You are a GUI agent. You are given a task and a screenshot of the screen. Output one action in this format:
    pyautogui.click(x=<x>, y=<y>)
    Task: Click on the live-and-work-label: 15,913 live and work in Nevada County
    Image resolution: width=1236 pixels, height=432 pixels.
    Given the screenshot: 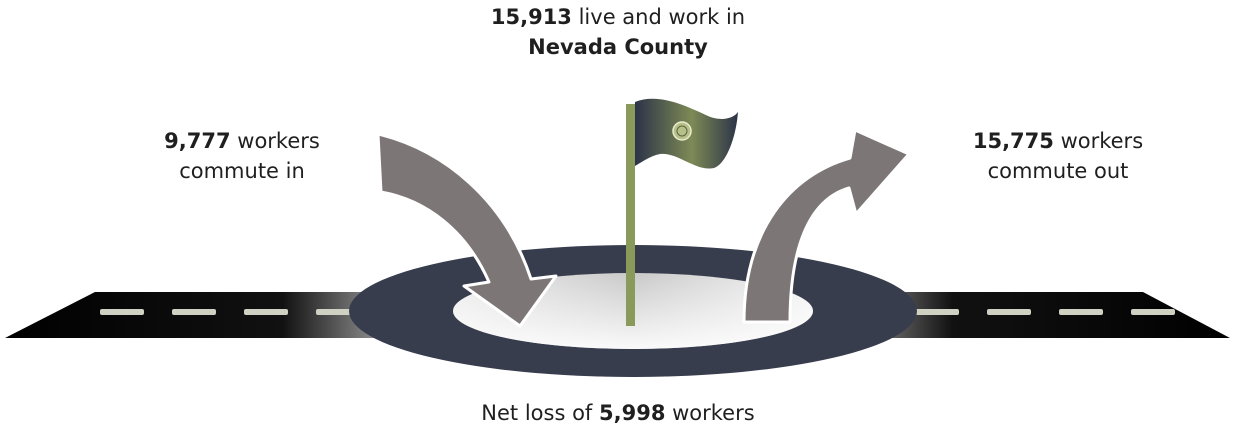 What is the action you would take?
    pyautogui.click(x=618, y=32)
    